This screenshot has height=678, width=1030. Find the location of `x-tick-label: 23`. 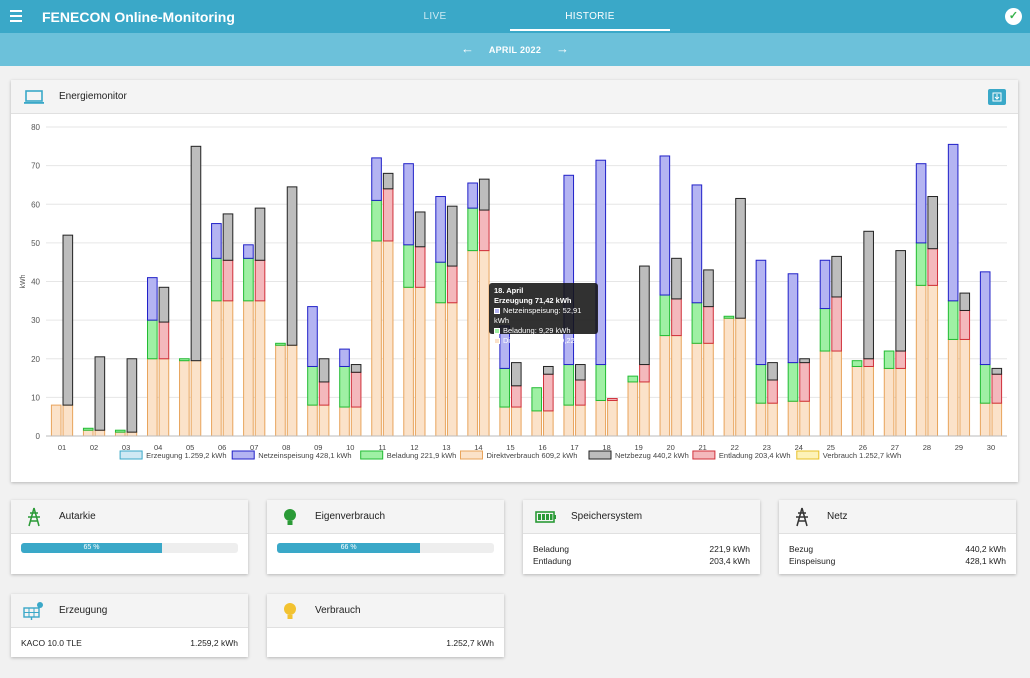

x-tick-label: 23 is located at coordinates (767, 447).